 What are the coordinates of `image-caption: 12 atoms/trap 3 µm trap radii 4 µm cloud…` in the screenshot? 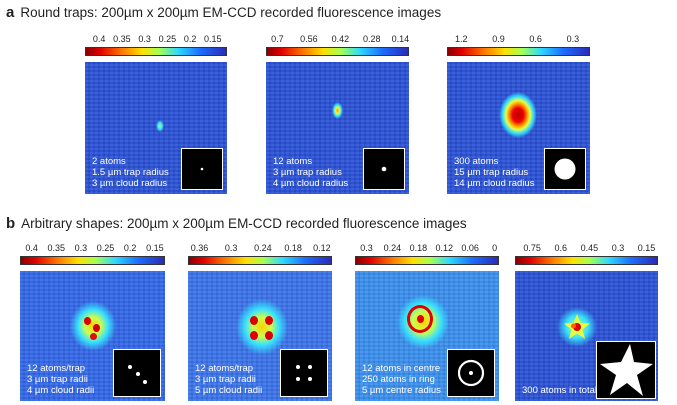 It's located at (60, 379).